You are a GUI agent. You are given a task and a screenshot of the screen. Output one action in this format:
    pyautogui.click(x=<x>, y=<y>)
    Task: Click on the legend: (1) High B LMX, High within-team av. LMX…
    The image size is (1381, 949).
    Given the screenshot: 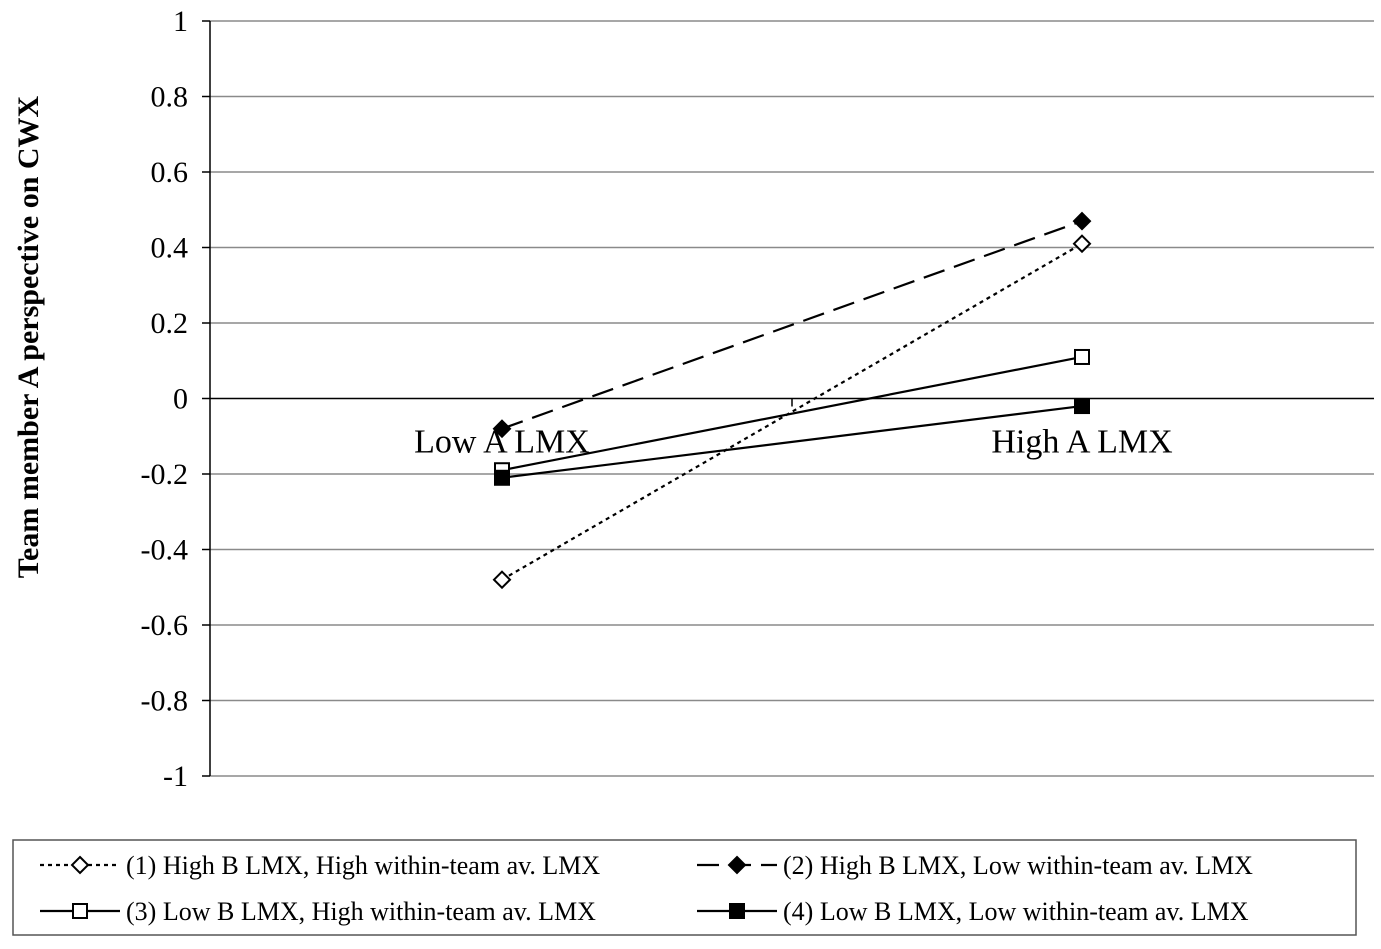 What is the action you would take?
    pyautogui.click(x=684, y=887)
    